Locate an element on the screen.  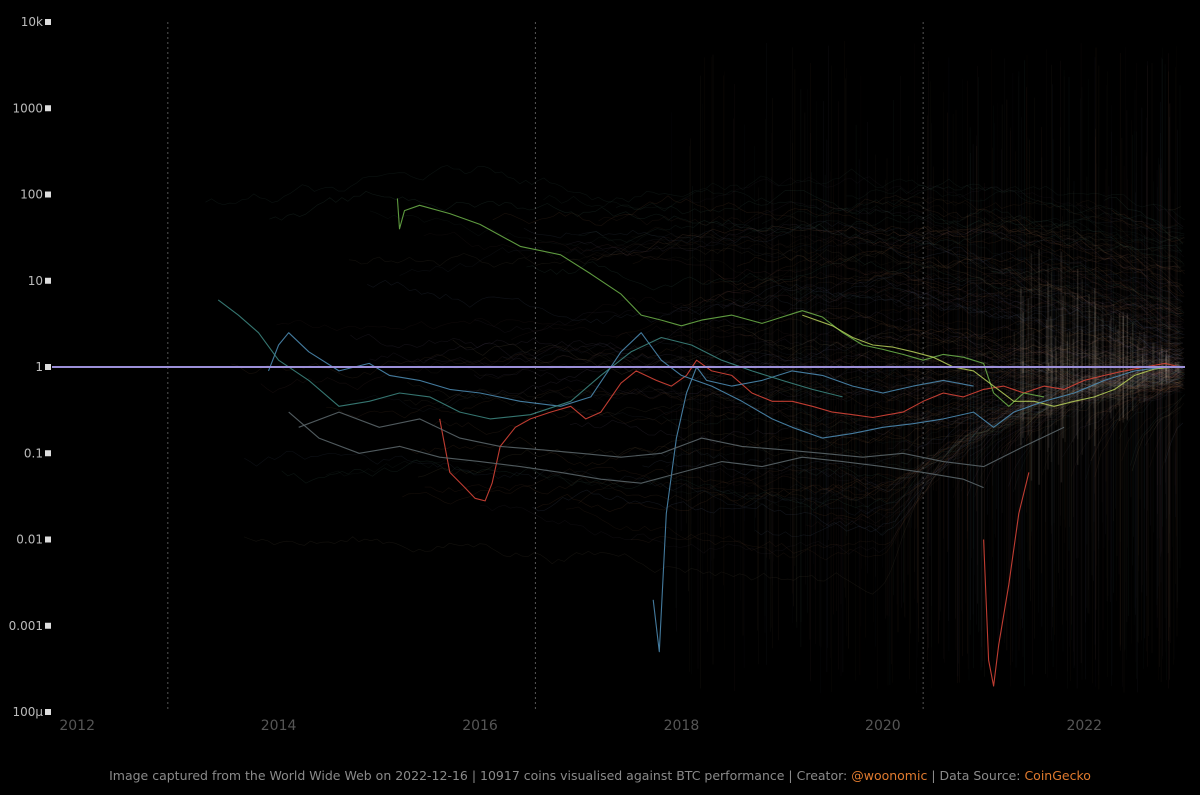
y-tick-label: 1 is located at coordinates (39, 367).